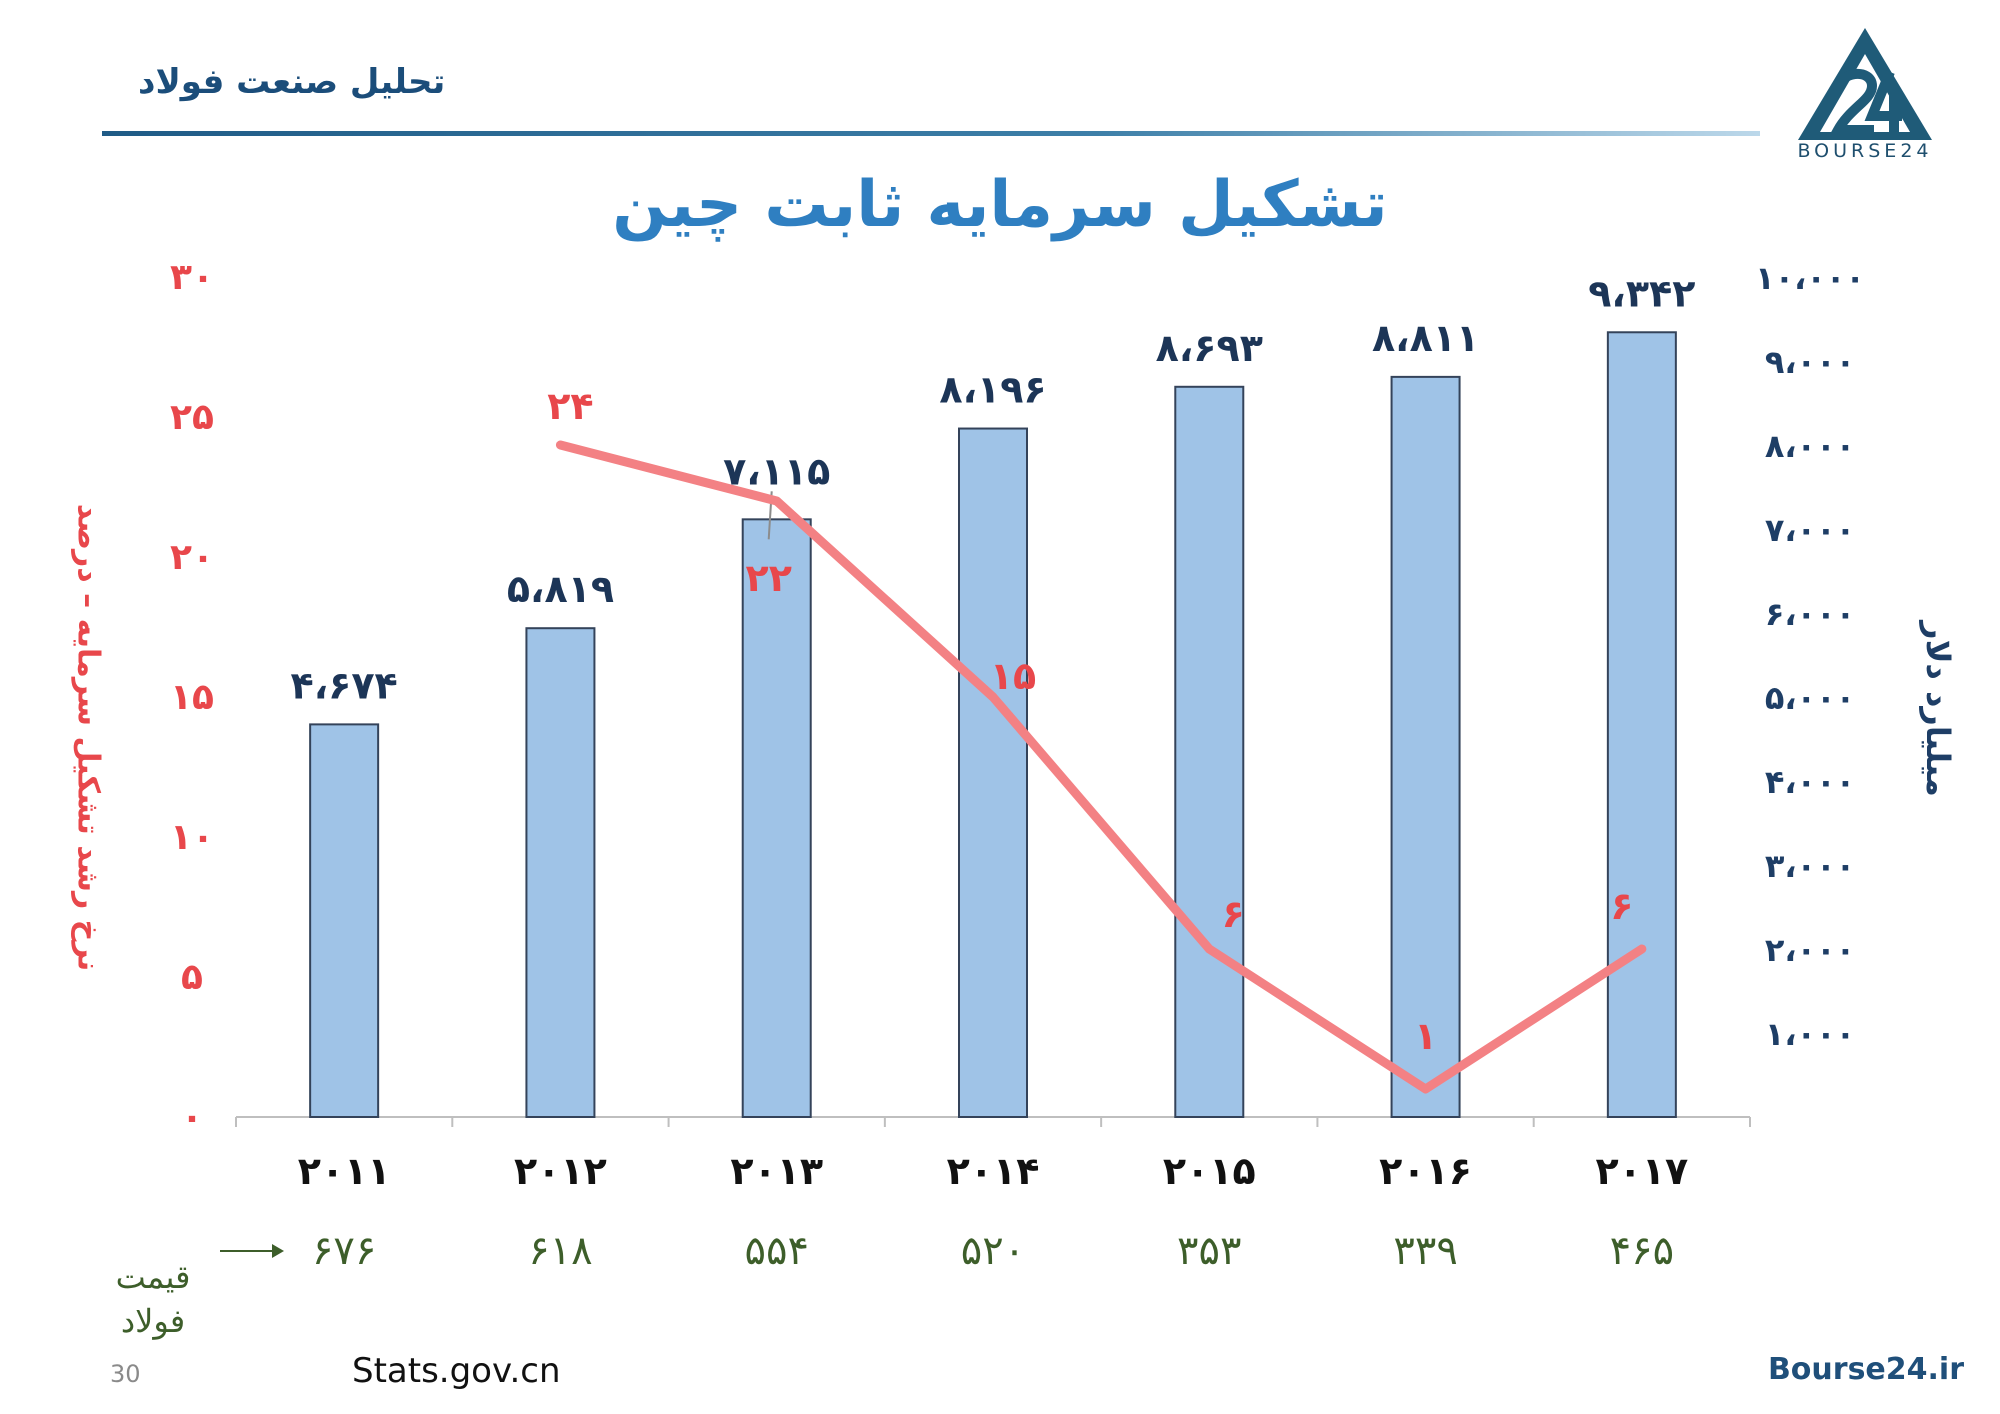  I want to click on category-label: ۲۰۱۴, so click(993, 1171).